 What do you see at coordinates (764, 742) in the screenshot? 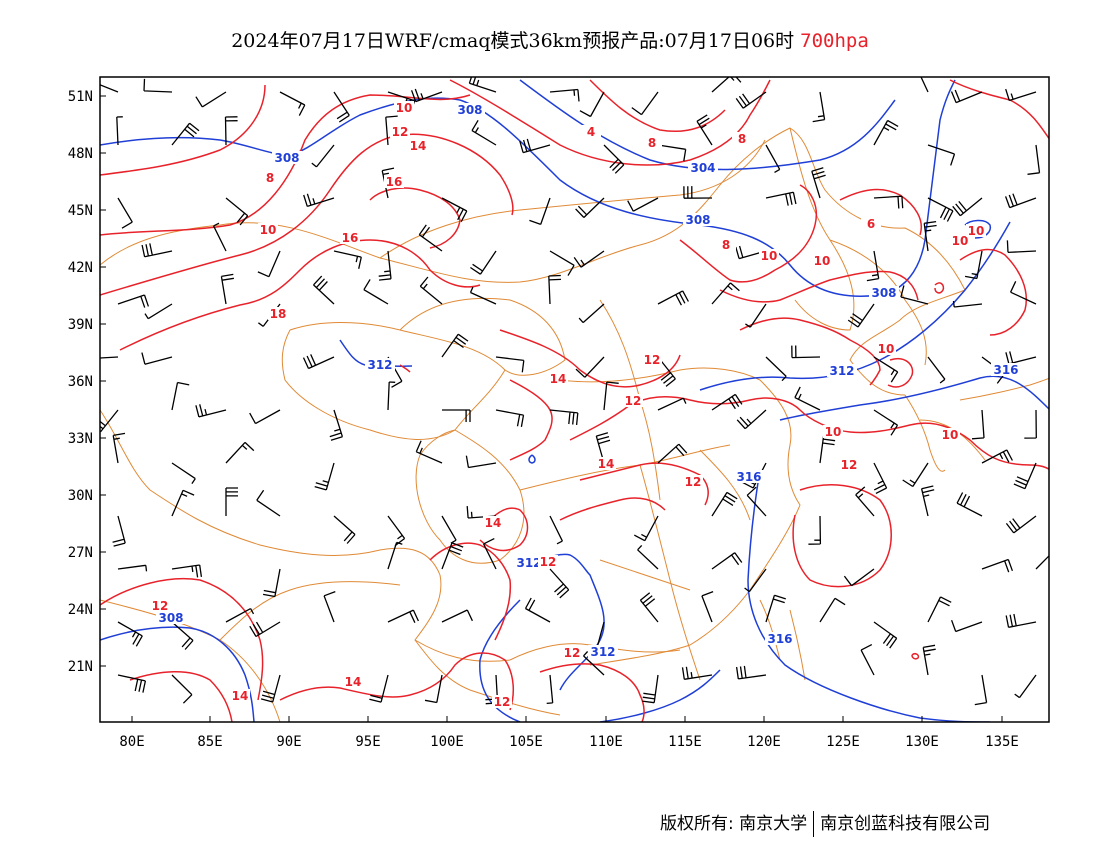
I see `lon-tick-label: 120E` at bounding box center [764, 742].